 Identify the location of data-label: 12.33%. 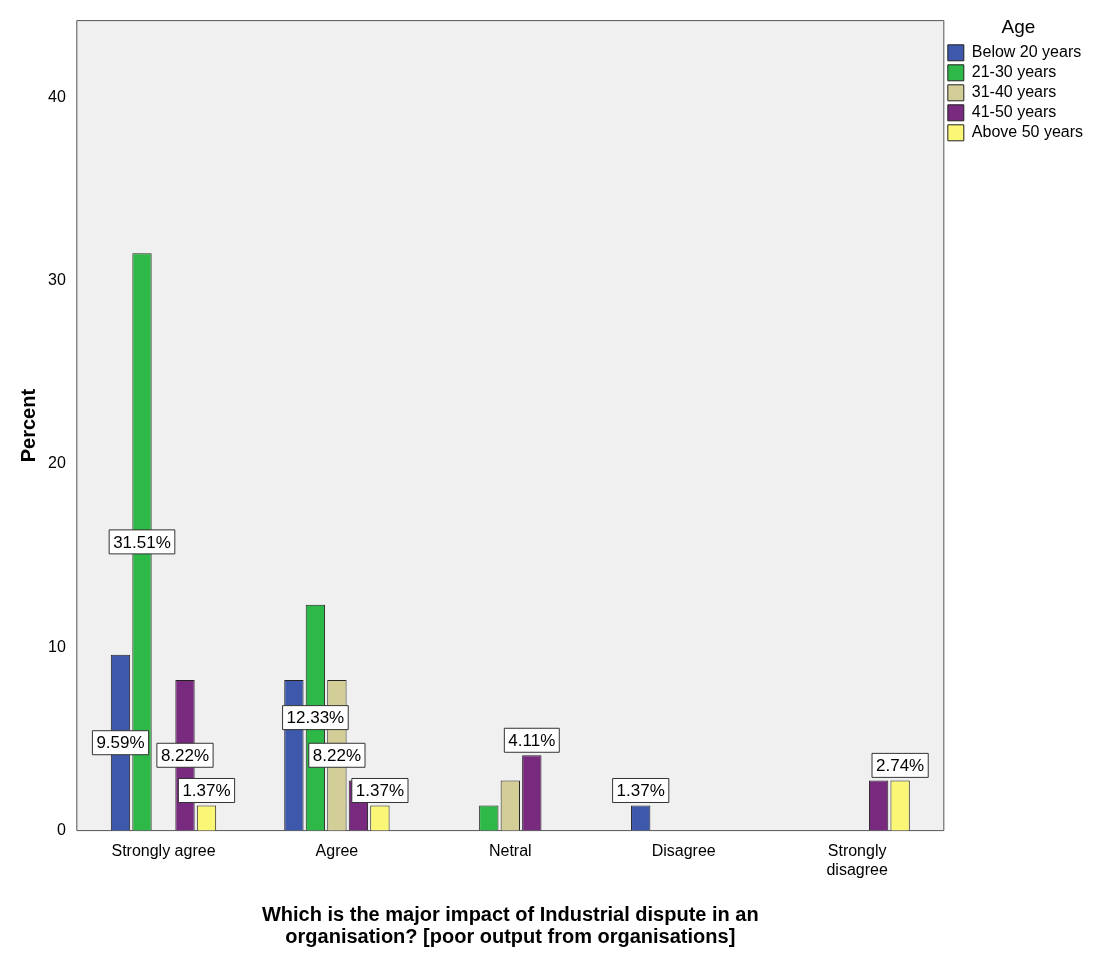
(315, 718).